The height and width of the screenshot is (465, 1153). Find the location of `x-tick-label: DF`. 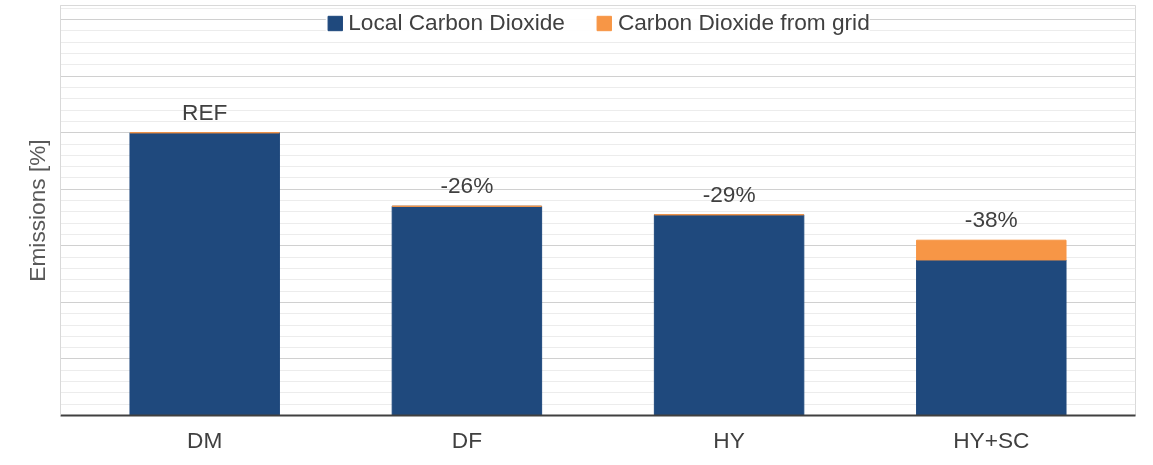

x-tick-label: DF is located at coordinates (467, 439).